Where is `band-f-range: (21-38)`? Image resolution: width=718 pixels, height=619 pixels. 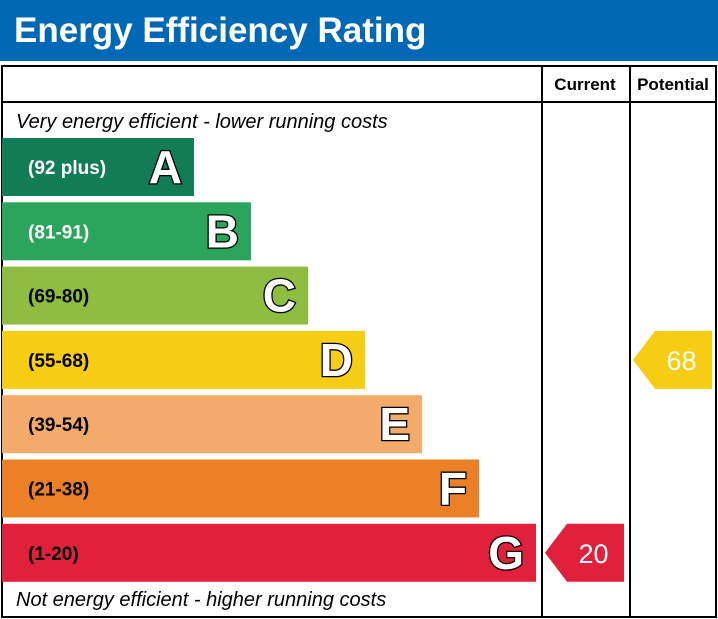 band-f-range: (21-38) is located at coordinates (58, 490).